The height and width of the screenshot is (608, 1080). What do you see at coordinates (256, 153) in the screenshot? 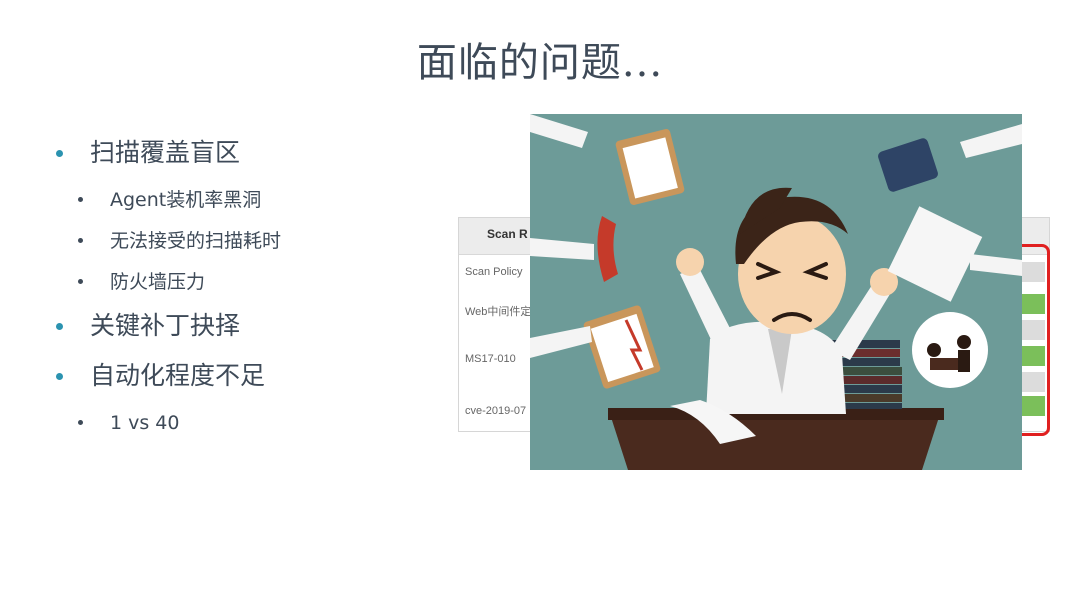
I see `bullet-item: 扫描覆盖盲区` at bounding box center [256, 153].